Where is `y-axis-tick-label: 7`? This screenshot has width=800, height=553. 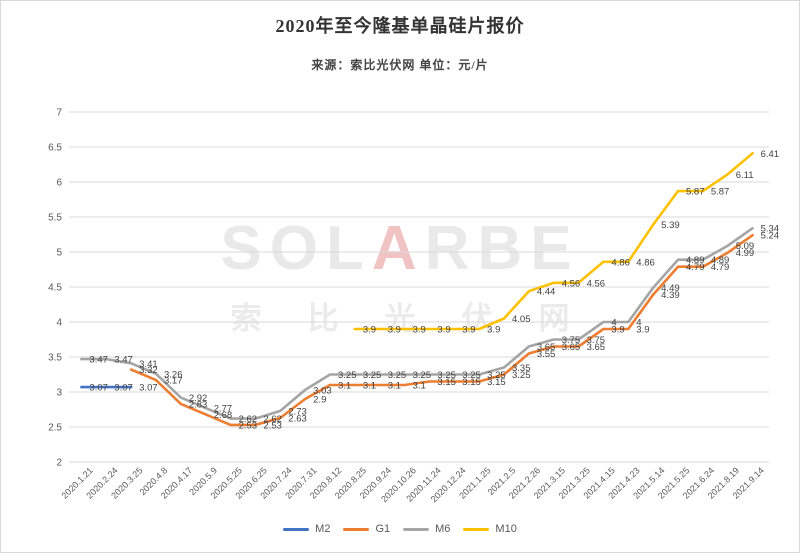 y-axis-tick-label: 7 is located at coordinates (59, 113).